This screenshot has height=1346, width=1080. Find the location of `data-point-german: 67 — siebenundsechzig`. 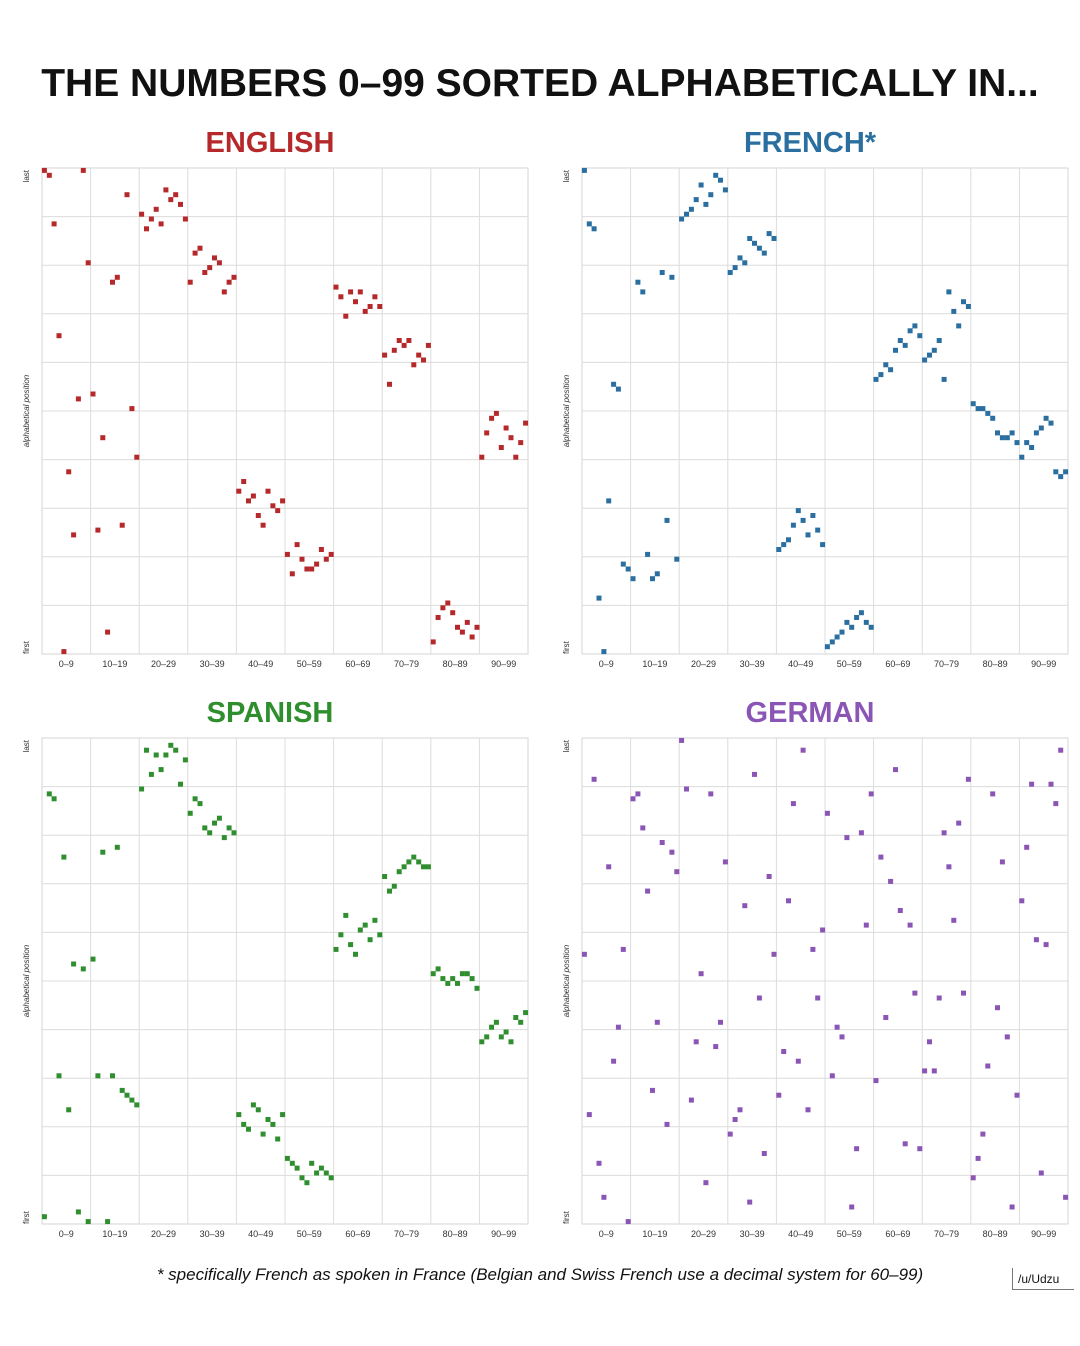

data-point-german: 67 — siebenundsechzig is located at coordinates (910, 925).